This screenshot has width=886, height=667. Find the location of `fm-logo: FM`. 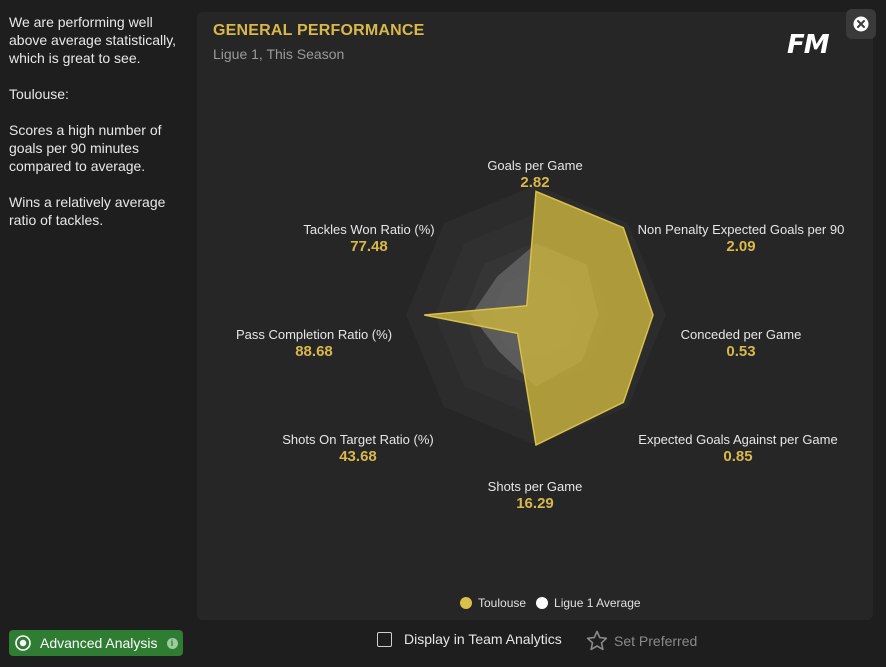

fm-logo: FM is located at coordinates (808, 45).